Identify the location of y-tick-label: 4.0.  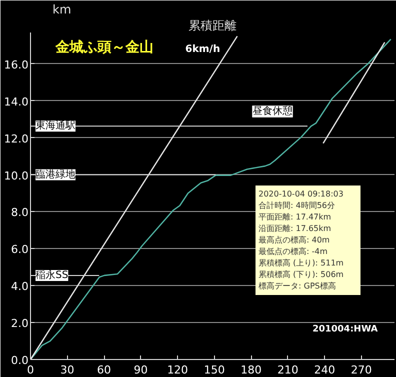
(20, 287).